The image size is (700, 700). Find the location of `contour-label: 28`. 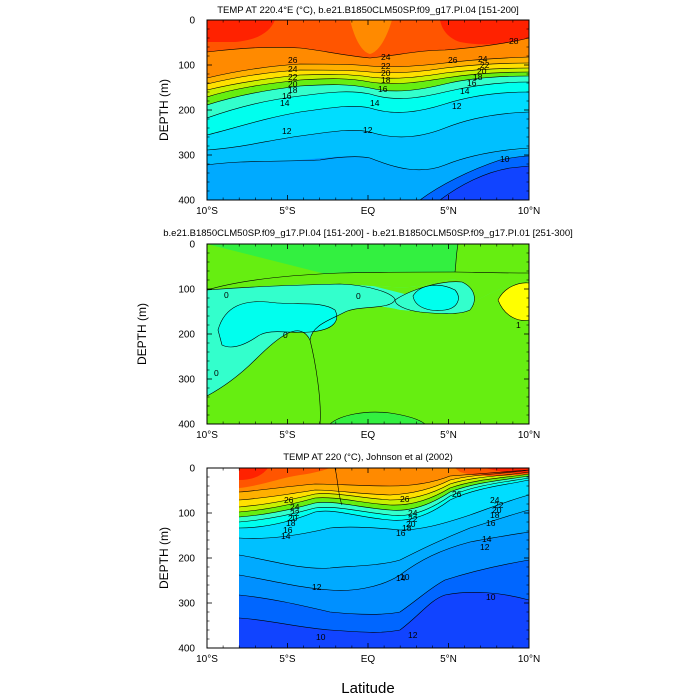

contour-label: 28 is located at coordinates (514, 41).